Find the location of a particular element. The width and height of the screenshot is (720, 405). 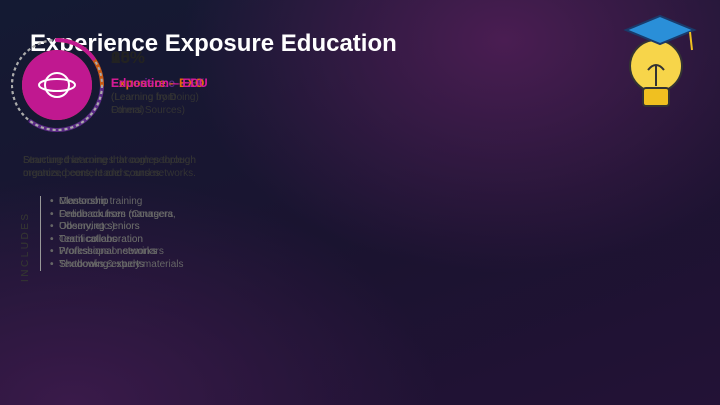

subtitle-line: (Learning by Doing) is located at coordinates (155, 97).